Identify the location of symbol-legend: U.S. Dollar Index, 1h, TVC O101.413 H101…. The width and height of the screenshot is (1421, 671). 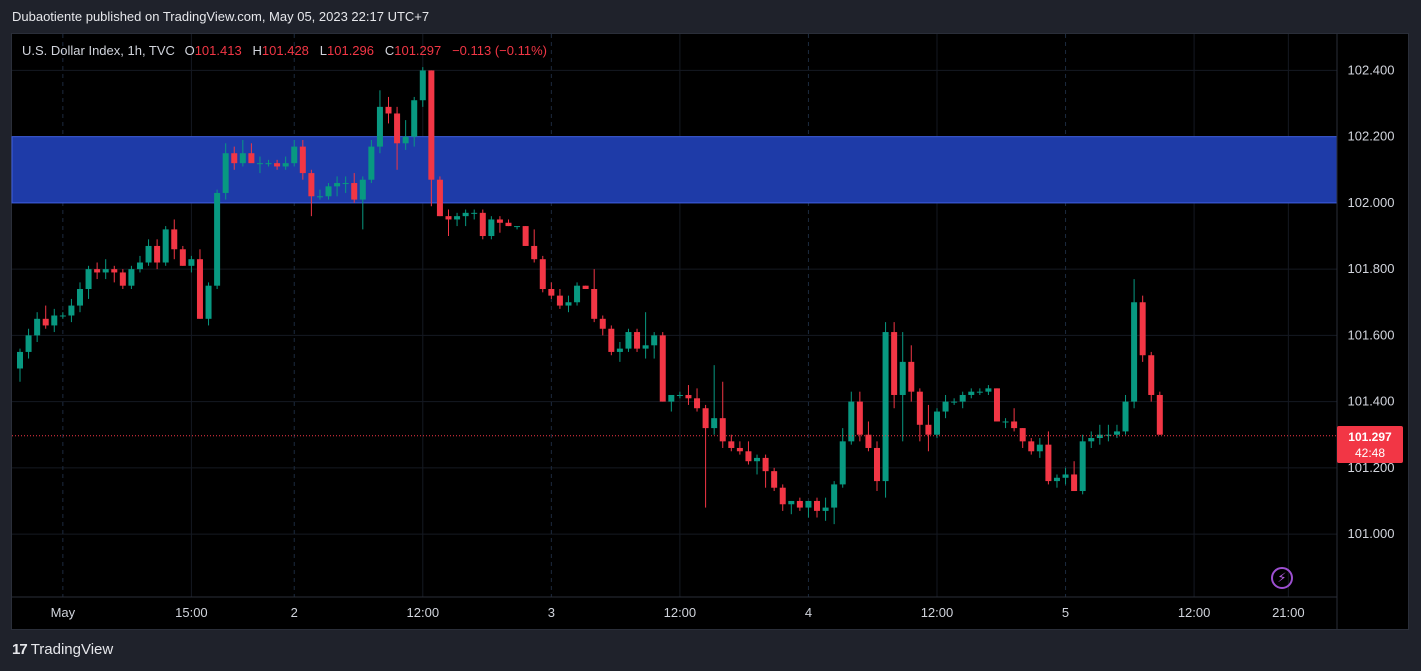
(284, 50).